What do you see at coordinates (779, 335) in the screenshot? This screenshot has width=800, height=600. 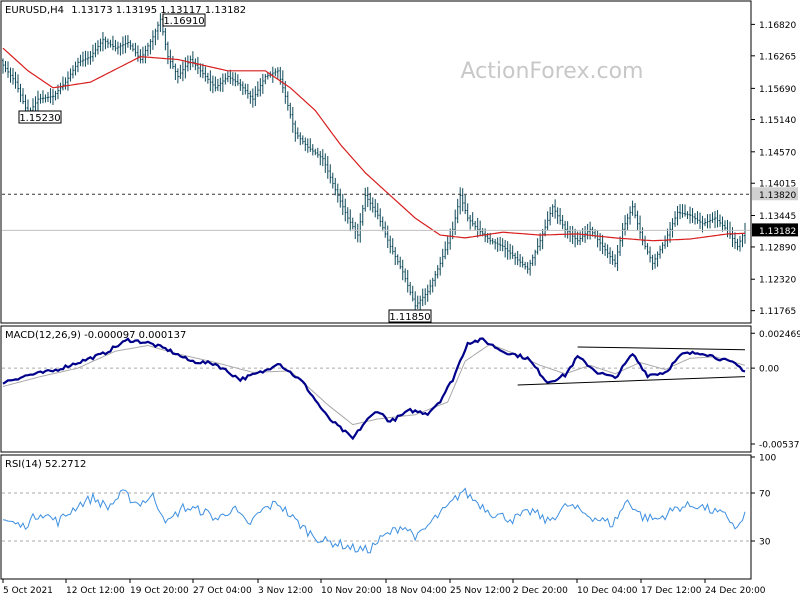 I see `macd-tick-label: 0.002469` at bounding box center [779, 335].